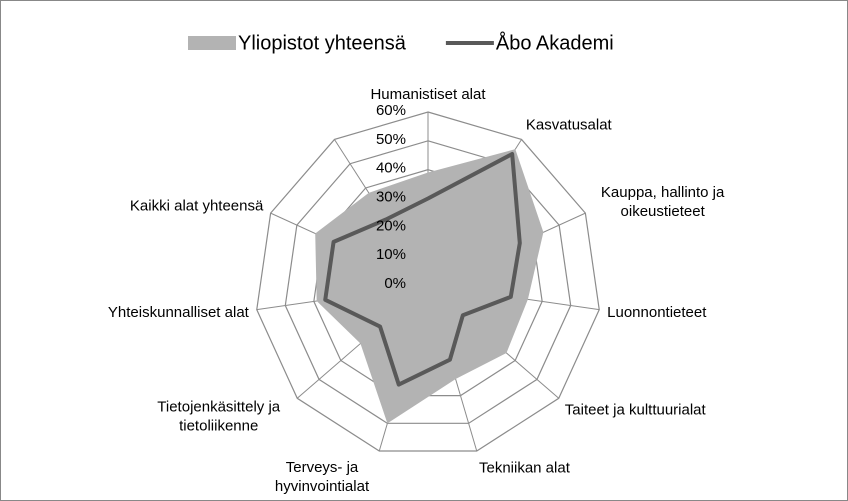 The height and width of the screenshot is (501, 848). What do you see at coordinates (555, 42) in the screenshot?
I see `legend-label: Åbo Akademi` at bounding box center [555, 42].